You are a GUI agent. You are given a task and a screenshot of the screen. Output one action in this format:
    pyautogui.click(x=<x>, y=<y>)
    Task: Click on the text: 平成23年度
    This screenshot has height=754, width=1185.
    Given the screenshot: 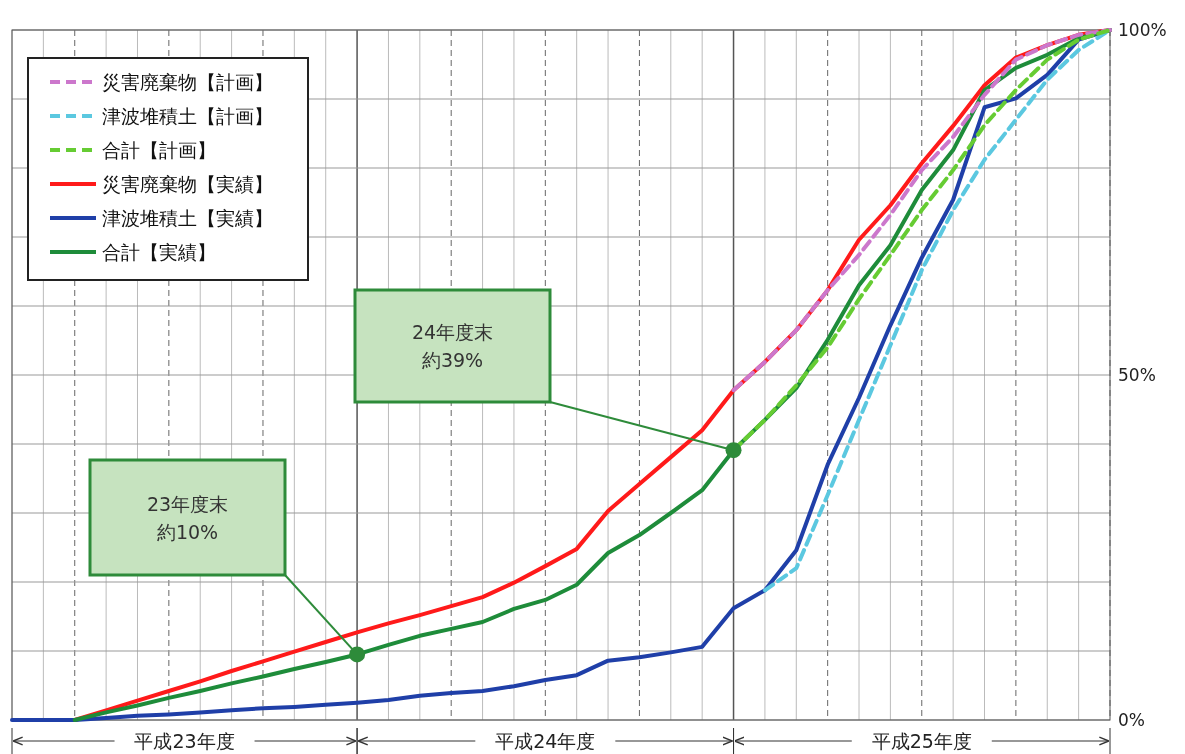 What is the action you would take?
    pyautogui.click(x=184, y=741)
    